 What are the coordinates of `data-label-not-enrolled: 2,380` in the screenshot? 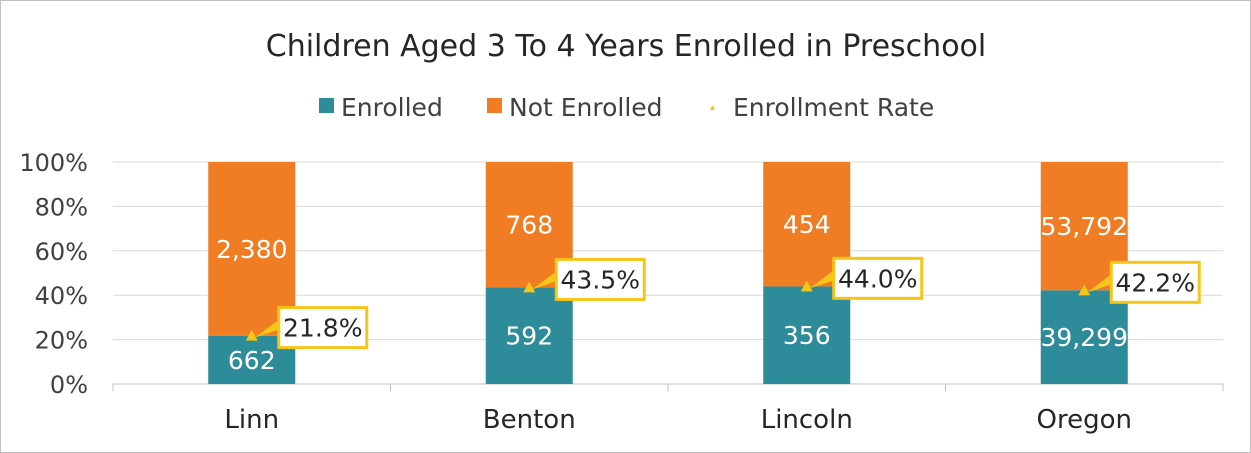 It's located at (252, 249).